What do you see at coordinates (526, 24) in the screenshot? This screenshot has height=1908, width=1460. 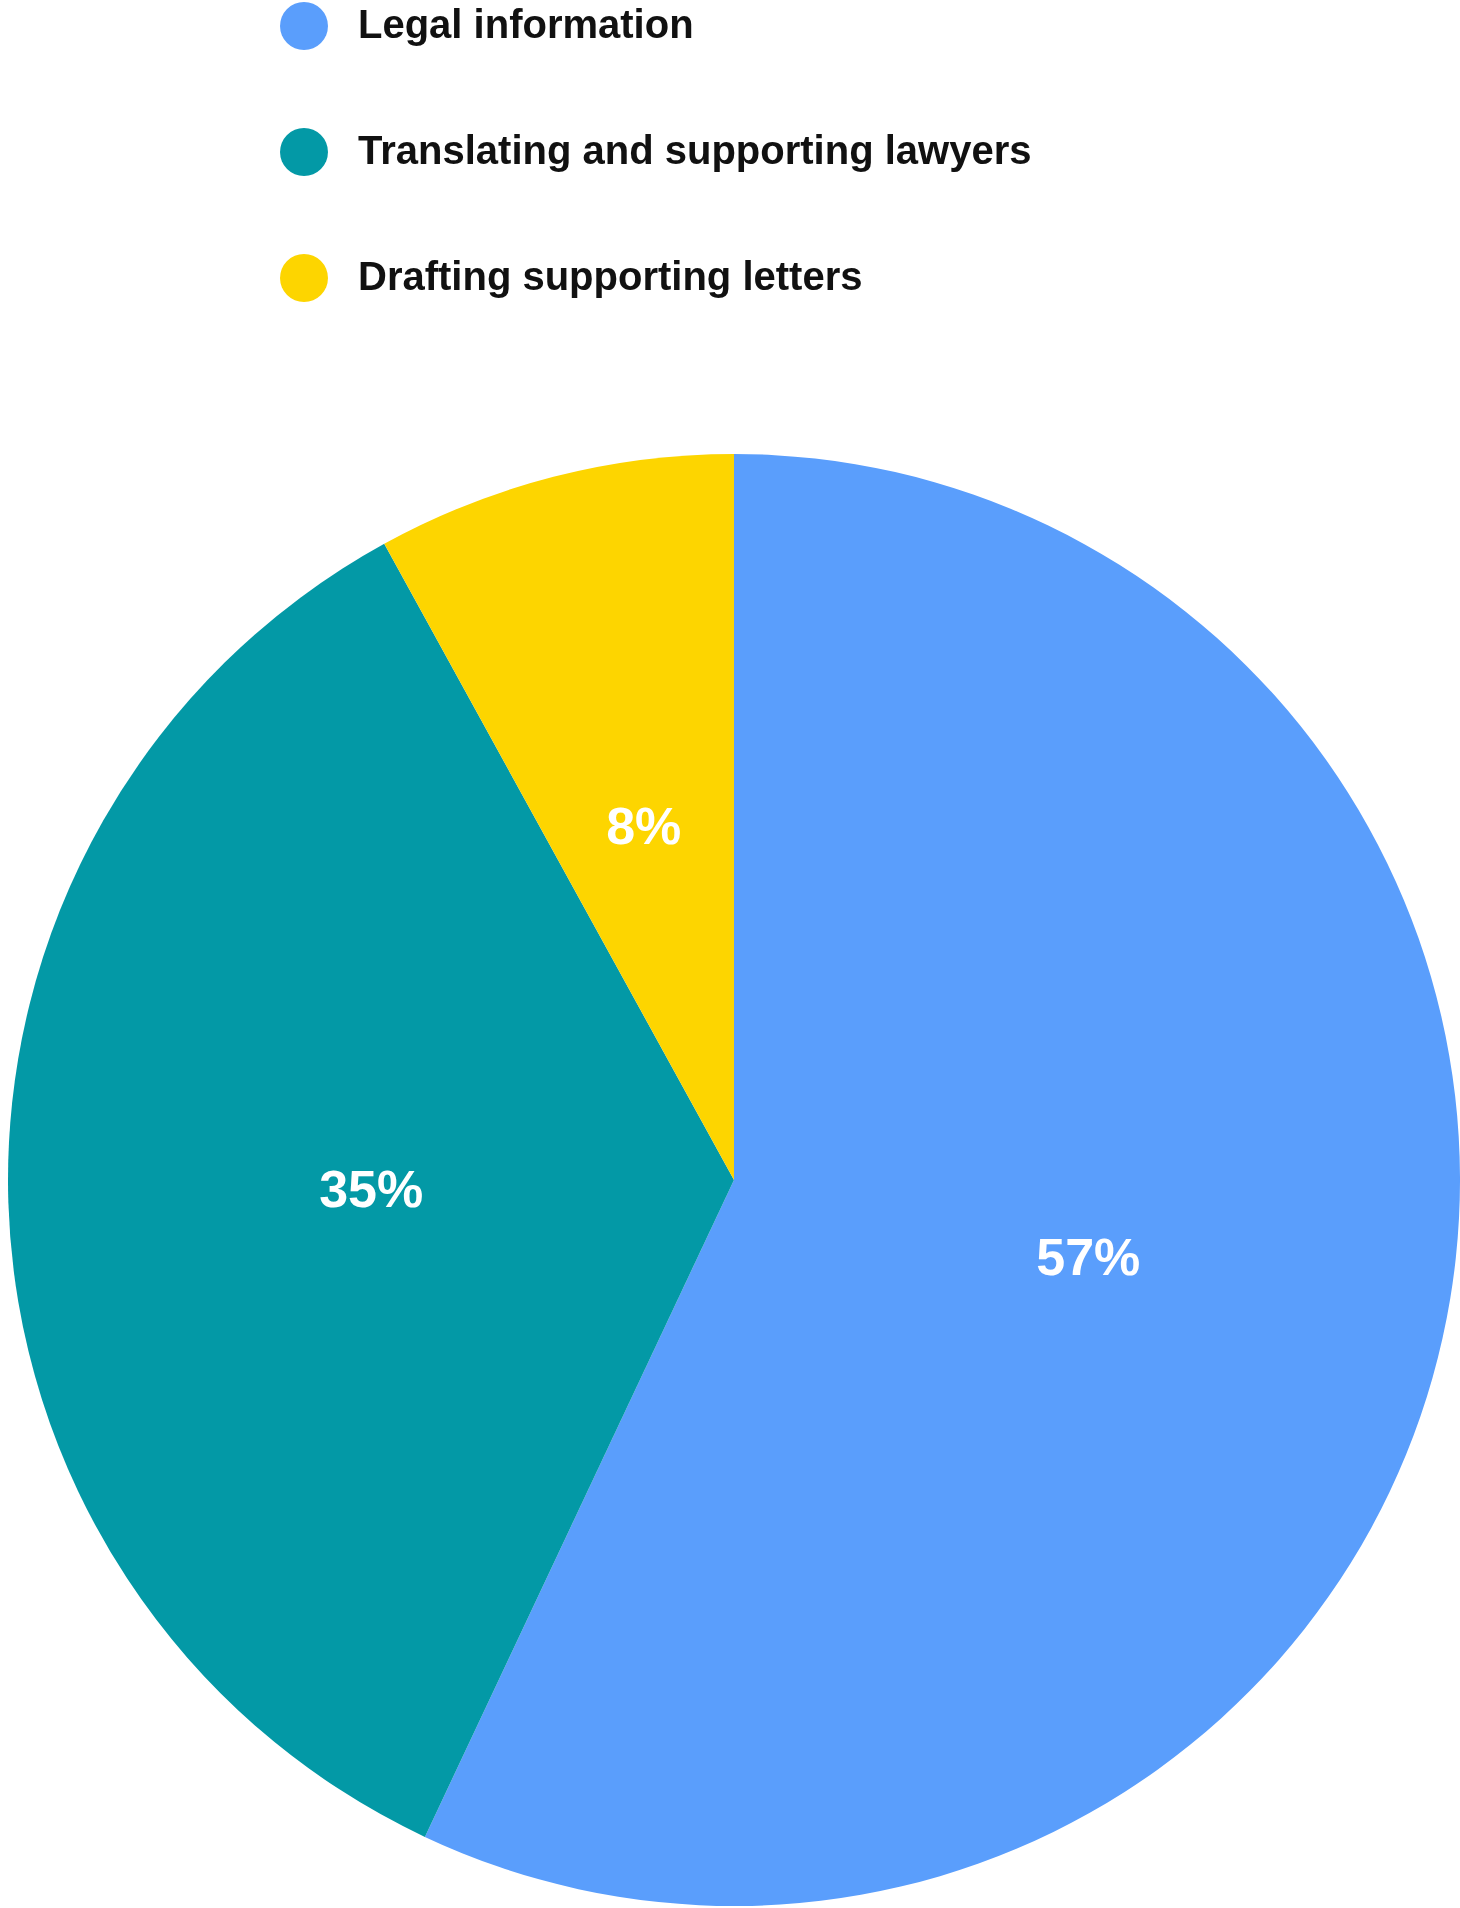 I see `legend-label: Legal information` at bounding box center [526, 24].